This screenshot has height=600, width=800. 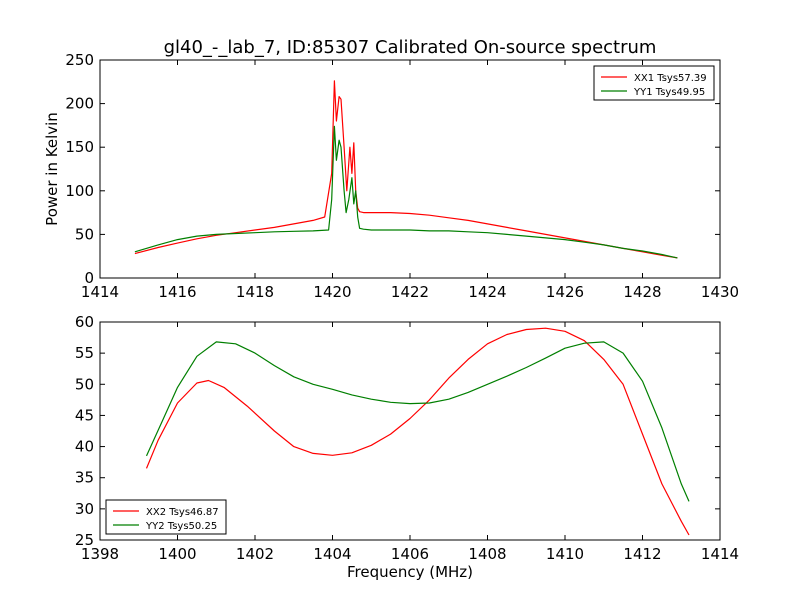 What do you see at coordinates (89, 278) in the screenshot?
I see `y-tick-label: 0` at bounding box center [89, 278].